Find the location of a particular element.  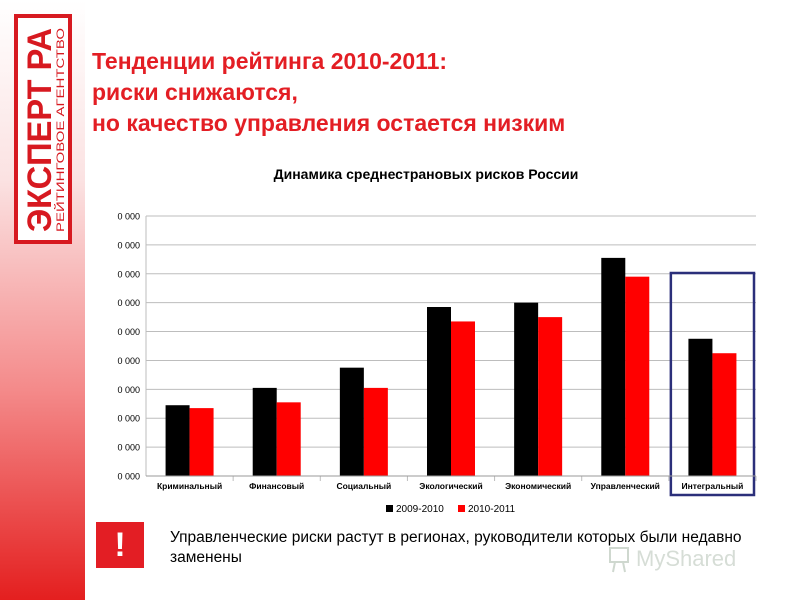

warning-icon: ! is located at coordinates (120, 545).